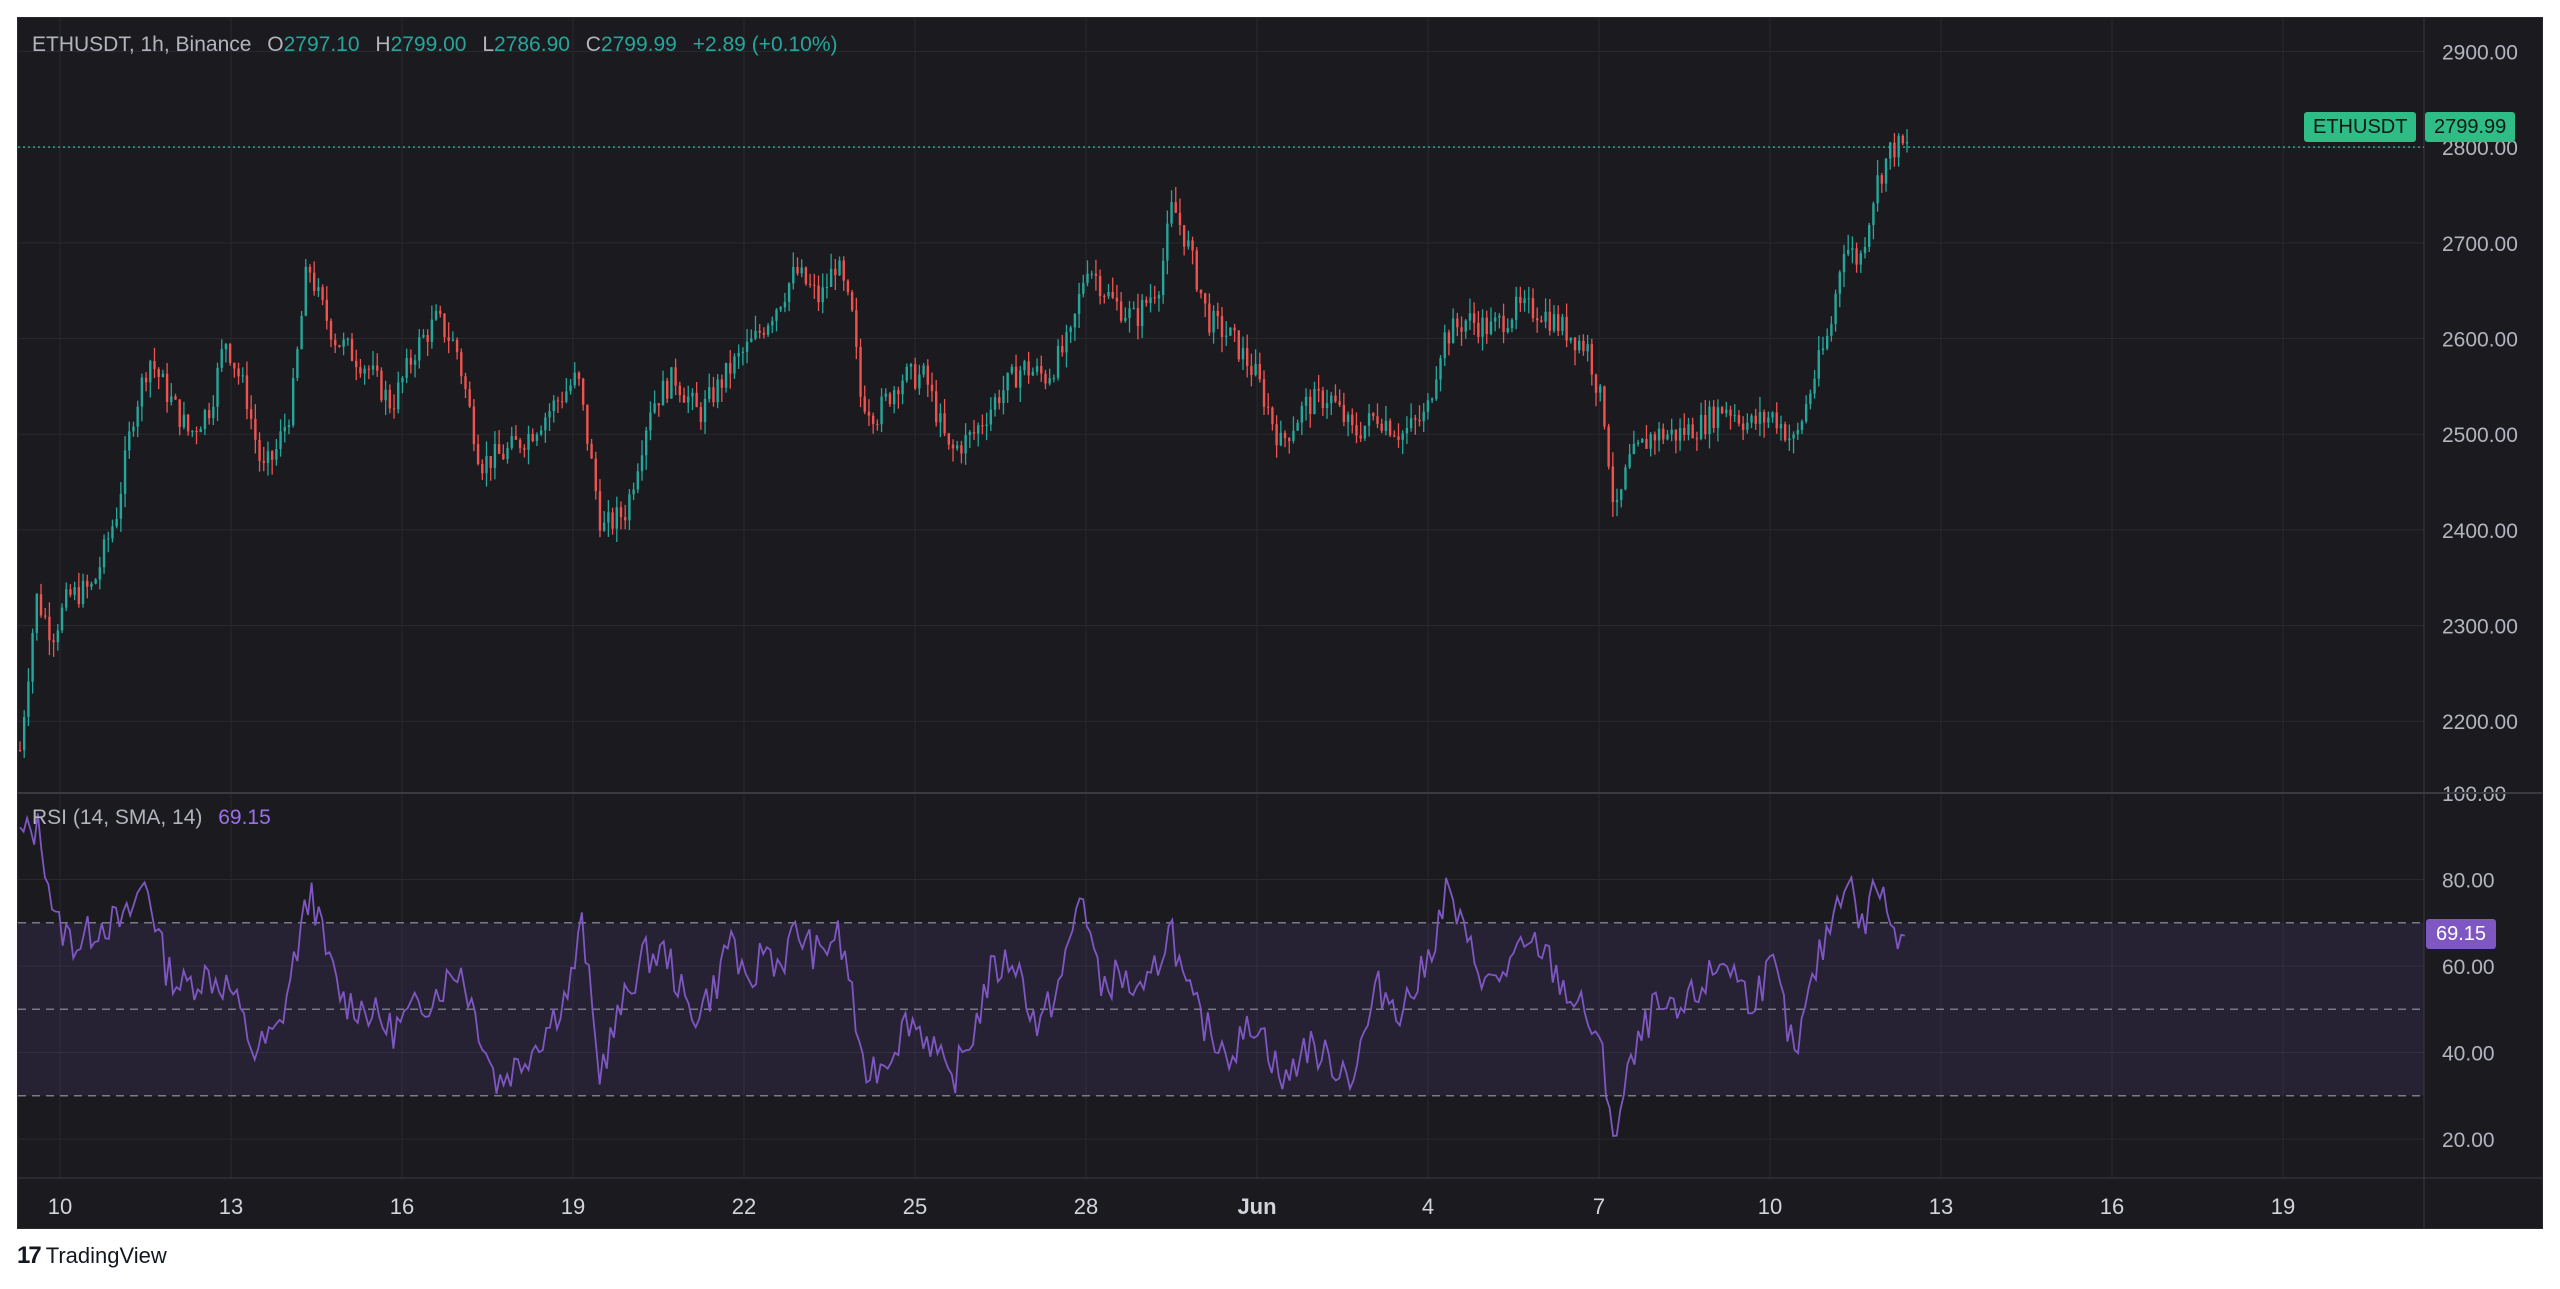  What do you see at coordinates (92, 1256) in the screenshot?
I see `tradingview-logo: 17 TradingView` at bounding box center [92, 1256].